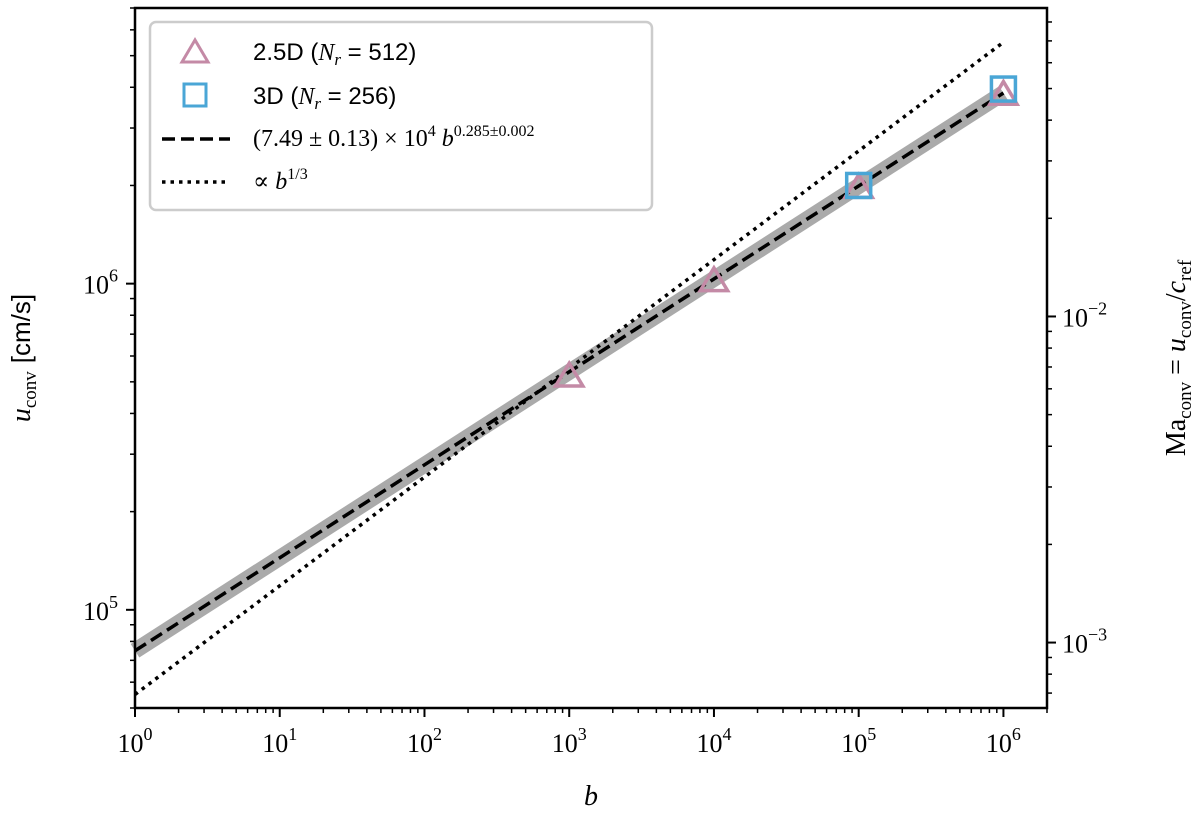 This screenshot has width=1200, height=820. I want to click on legend-label-2.5d: 2.5D (Nr = 512), so click(334, 54).